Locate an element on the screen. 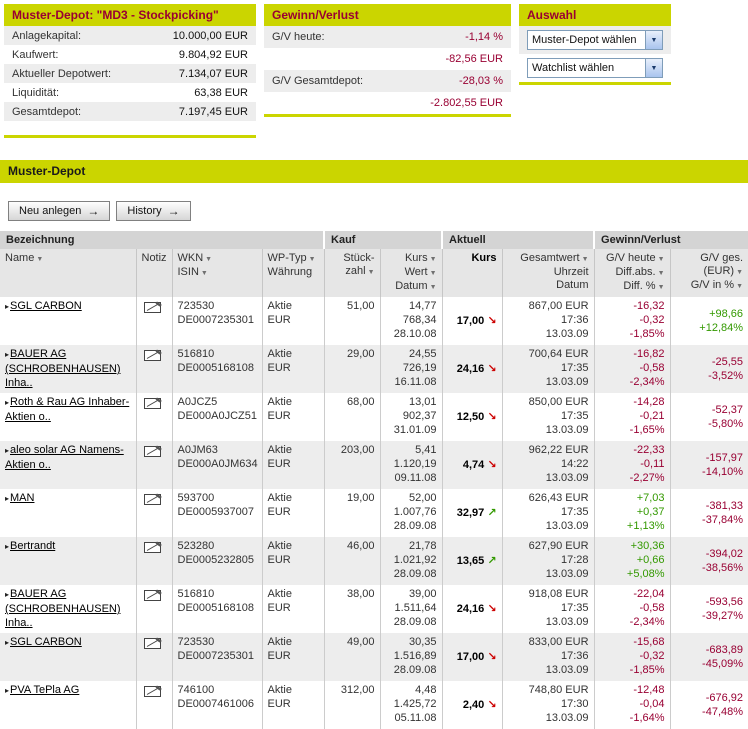 The width and height of the screenshot is (748, 729). column-header-stueckzahl: Stück-zahl ▼ is located at coordinates (352, 273).